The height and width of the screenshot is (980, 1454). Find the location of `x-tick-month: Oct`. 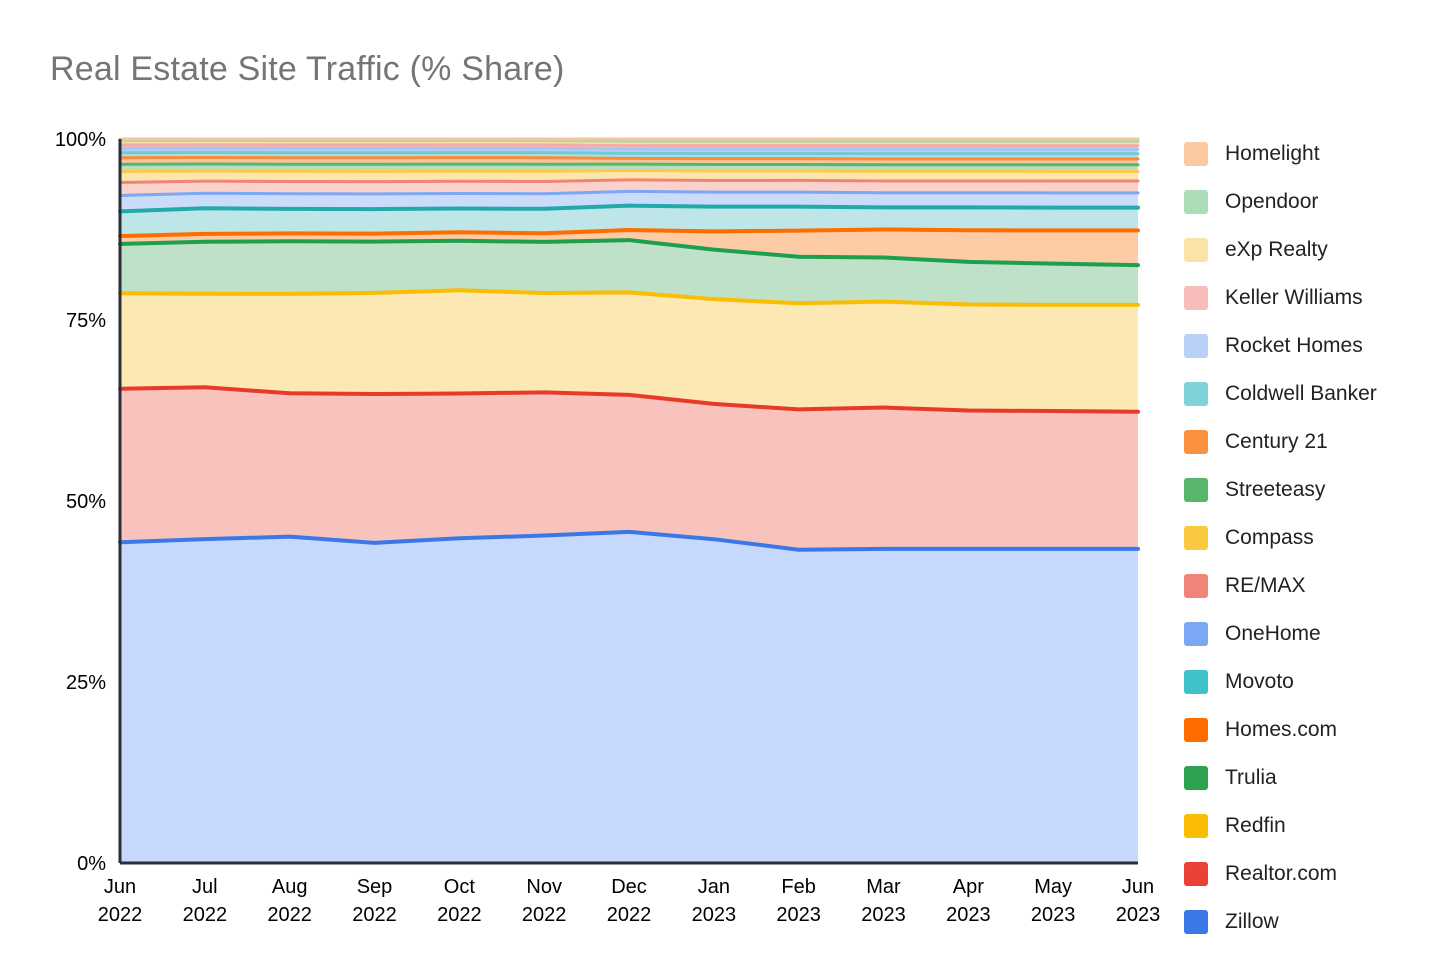

x-tick-month: Oct is located at coordinates (460, 887).